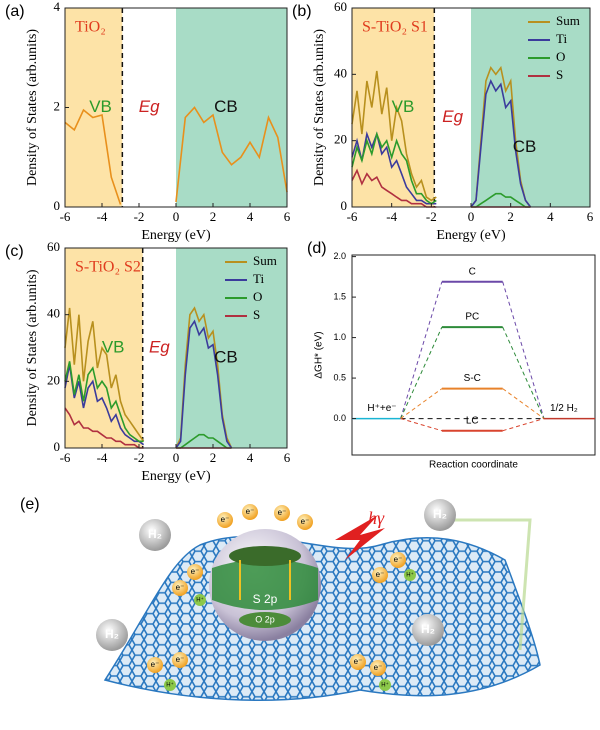  What do you see at coordinates (265, 556) in the screenshot?
I see `conduction-band` at bounding box center [265, 556].